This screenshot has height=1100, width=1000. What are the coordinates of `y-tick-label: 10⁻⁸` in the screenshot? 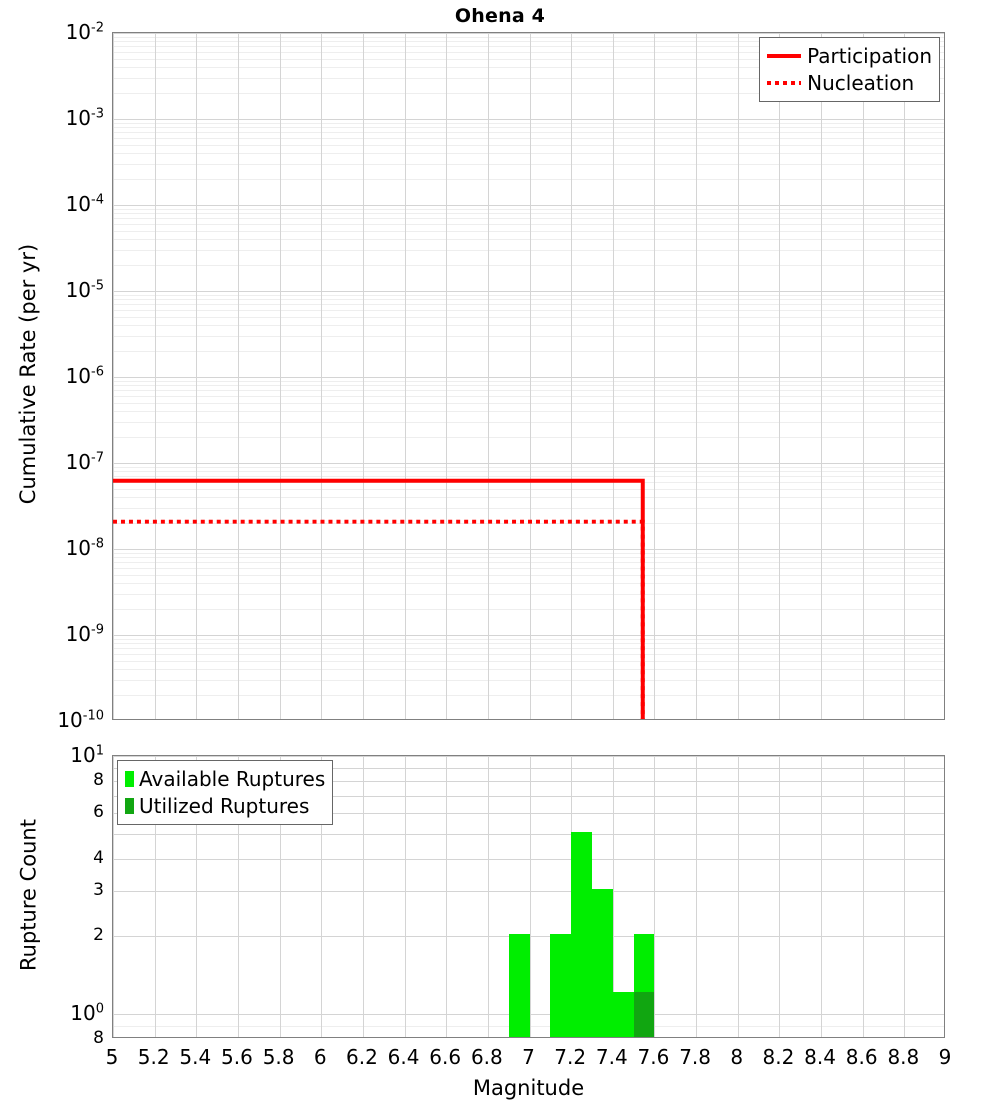 It's located at (84, 548).